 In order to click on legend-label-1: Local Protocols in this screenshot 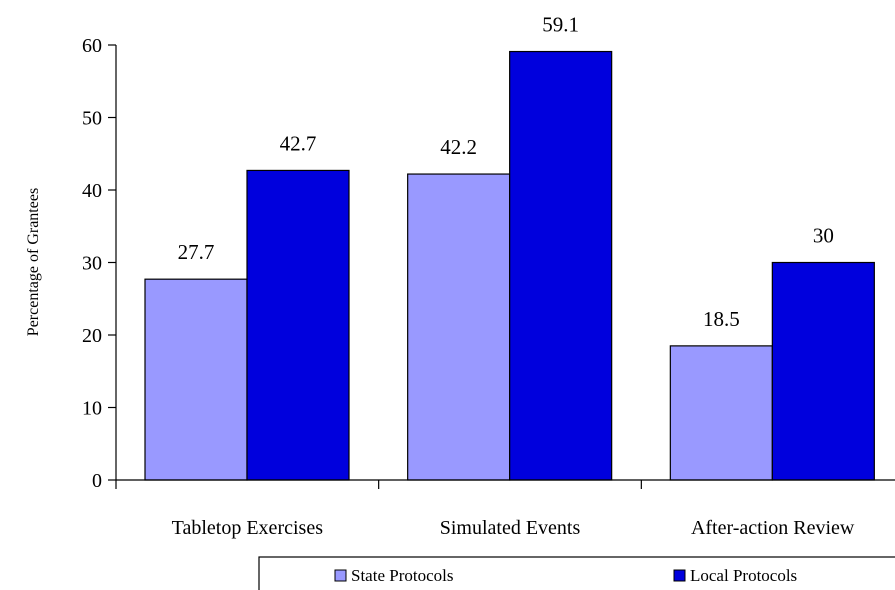, I will do `click(743, 575)`.